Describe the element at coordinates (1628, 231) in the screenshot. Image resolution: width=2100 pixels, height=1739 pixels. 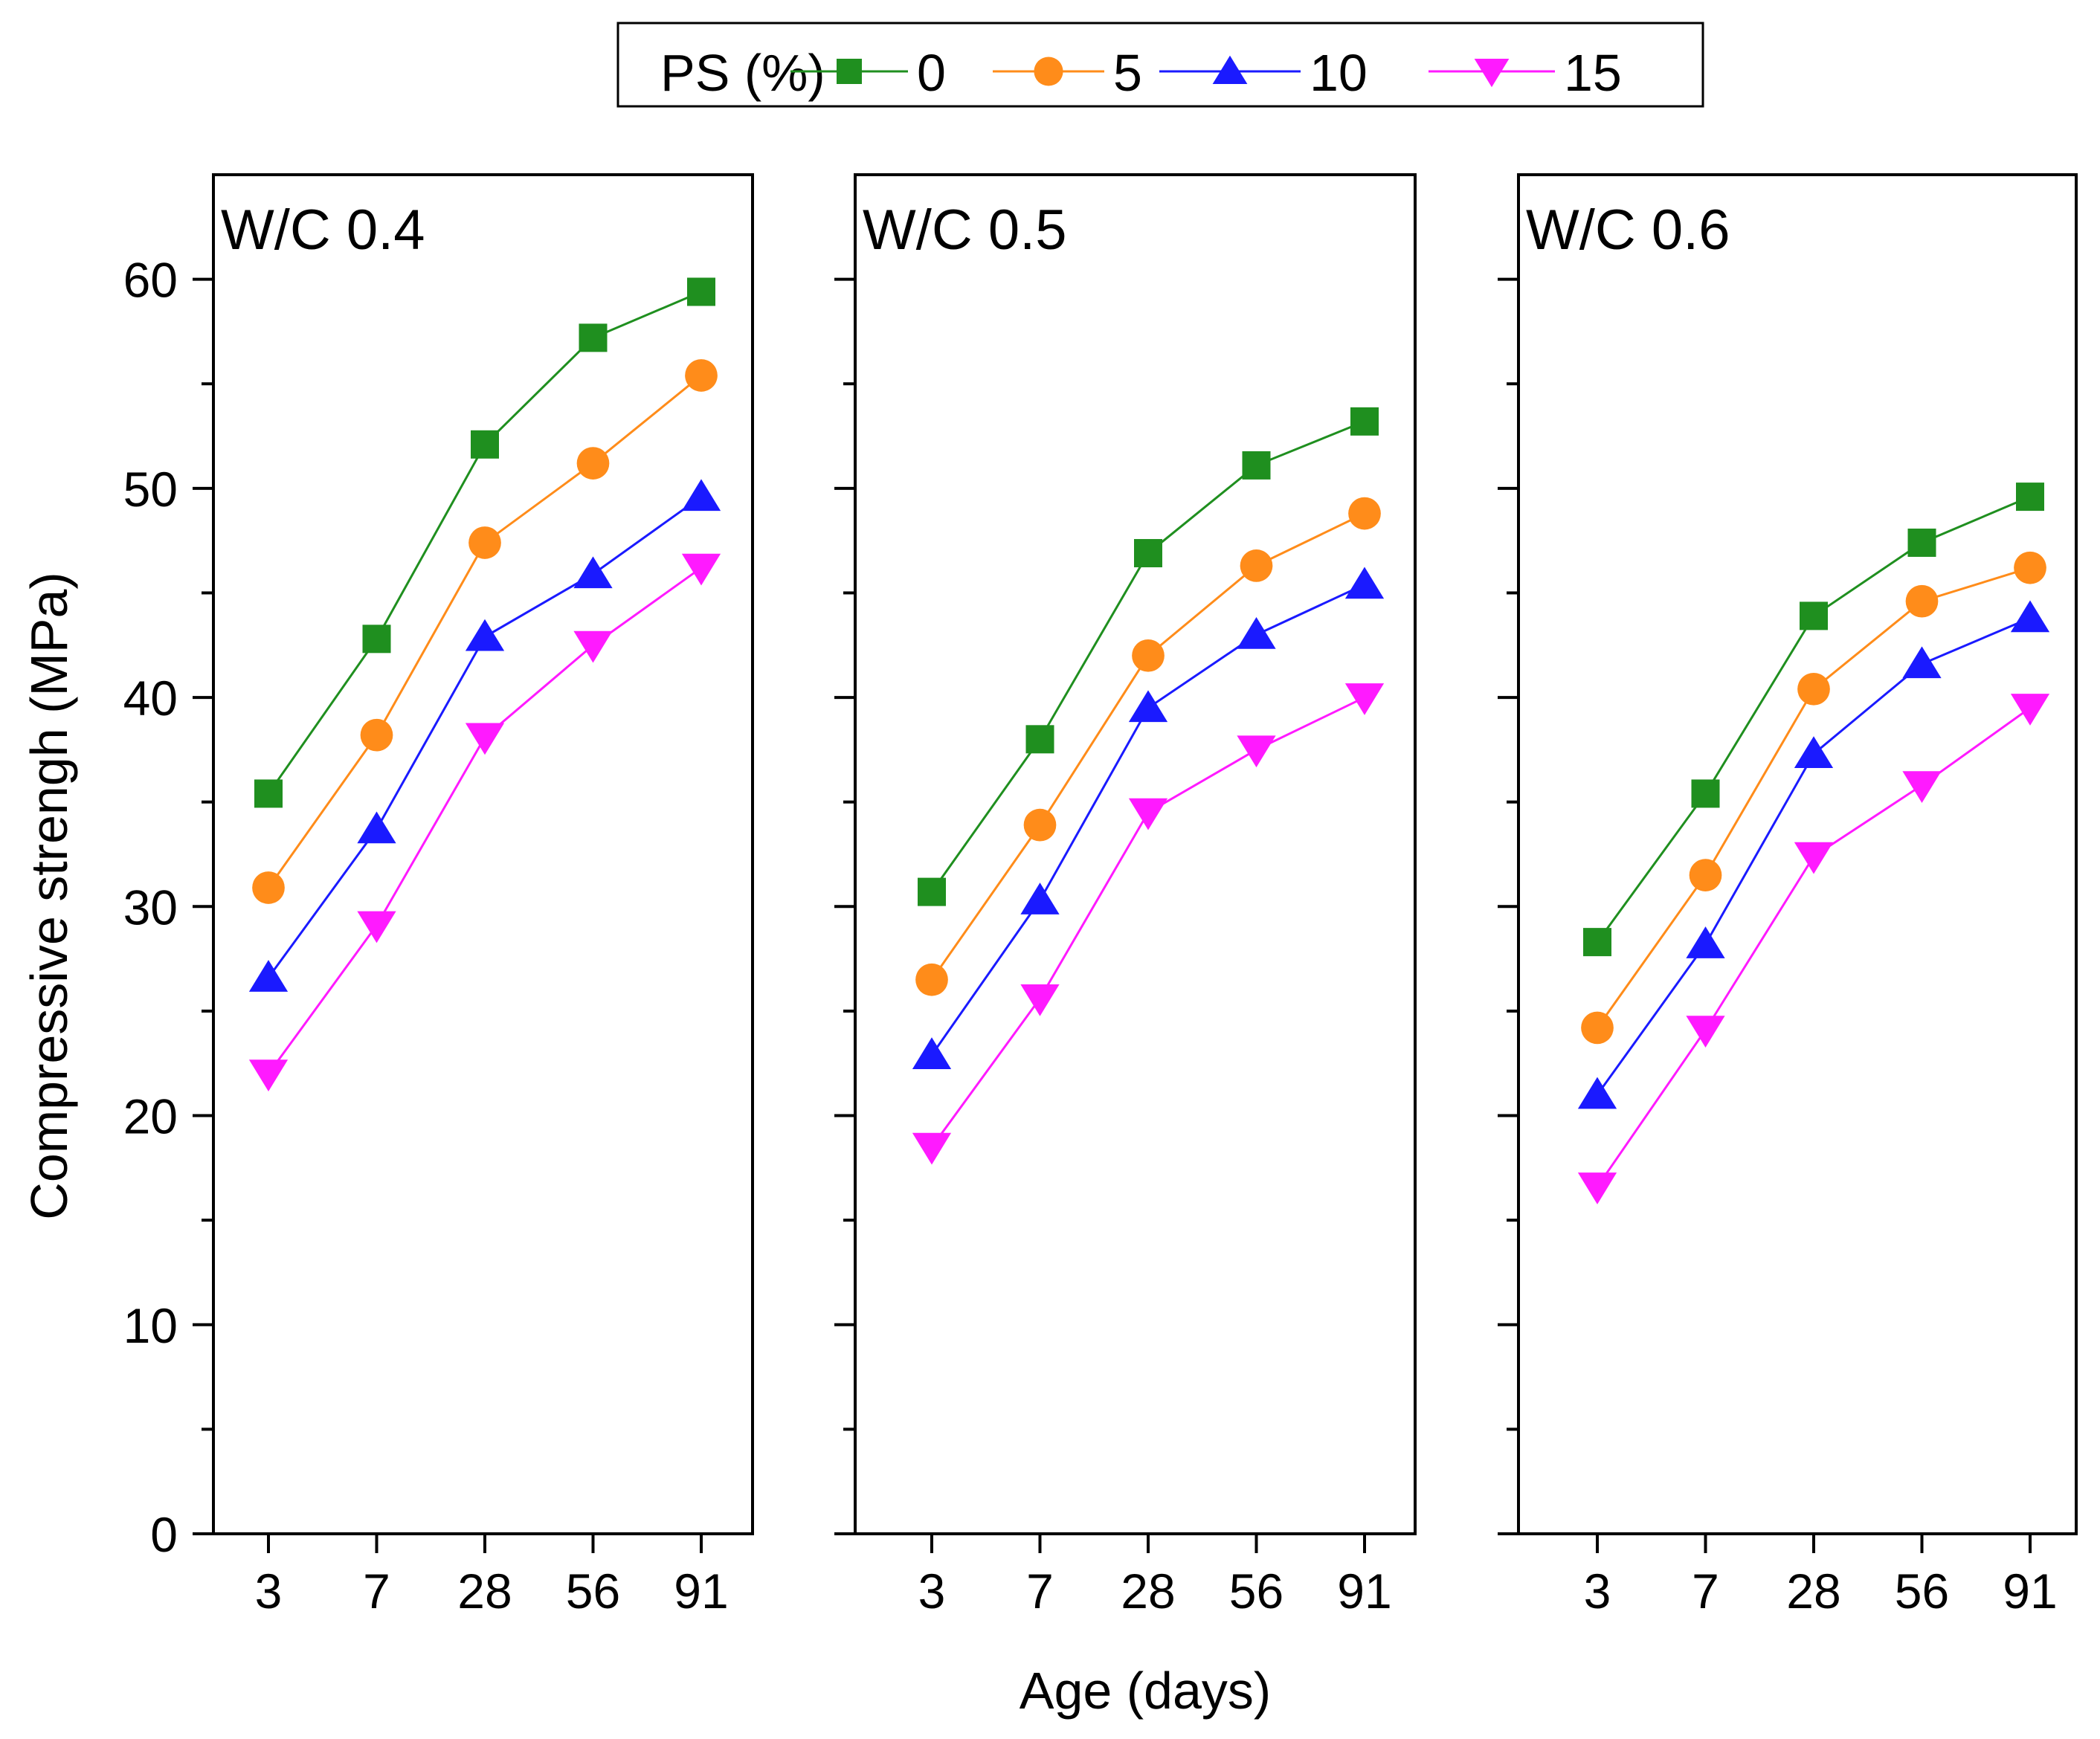
I see `panel-title: W/C 0.6` at that location.